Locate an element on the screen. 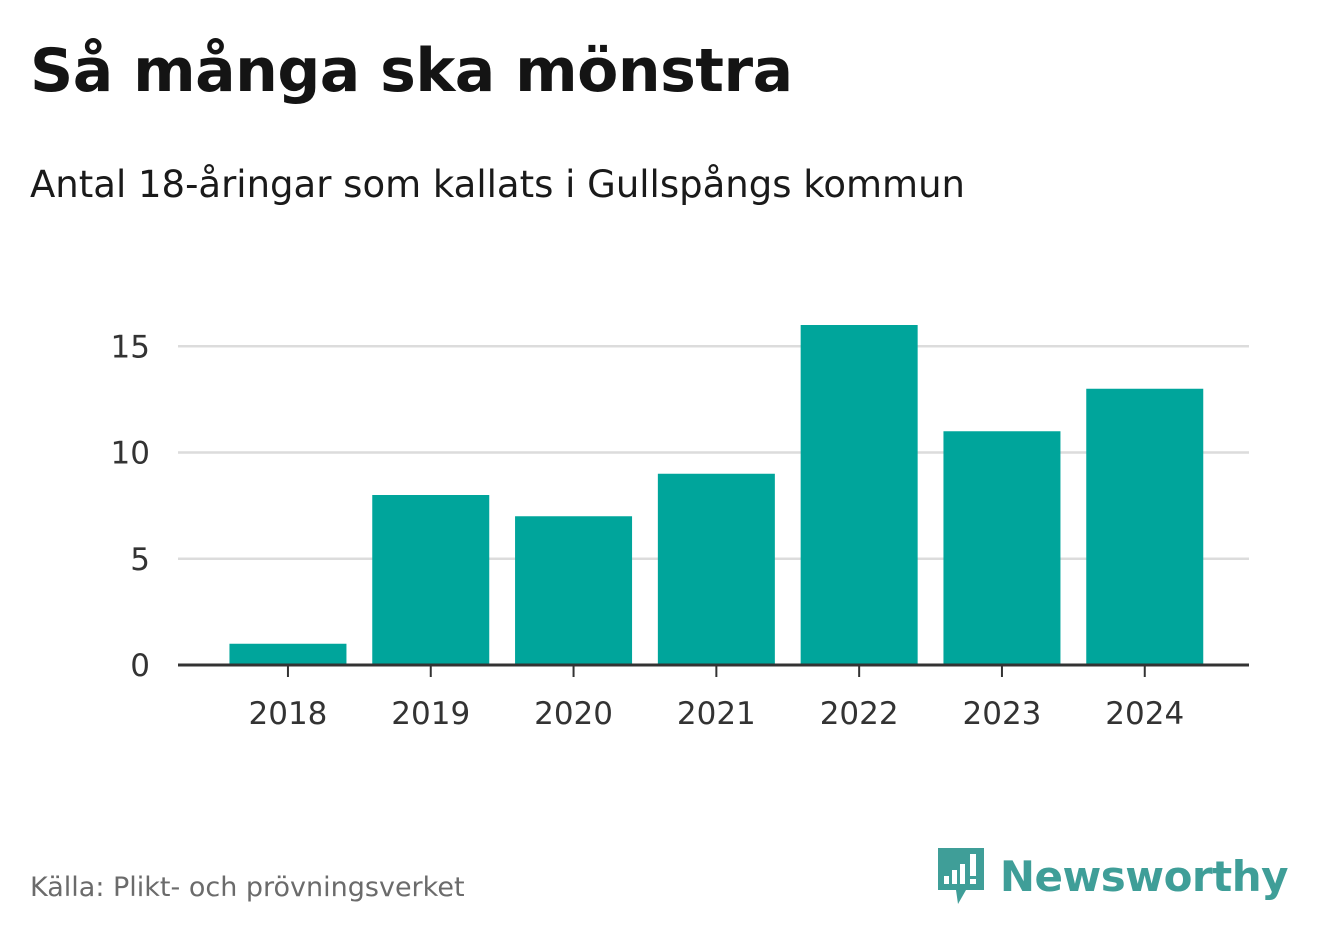 The image size is (1322, 939). x-tick-label-2021: 2021 is located at coordinates (716, 714).